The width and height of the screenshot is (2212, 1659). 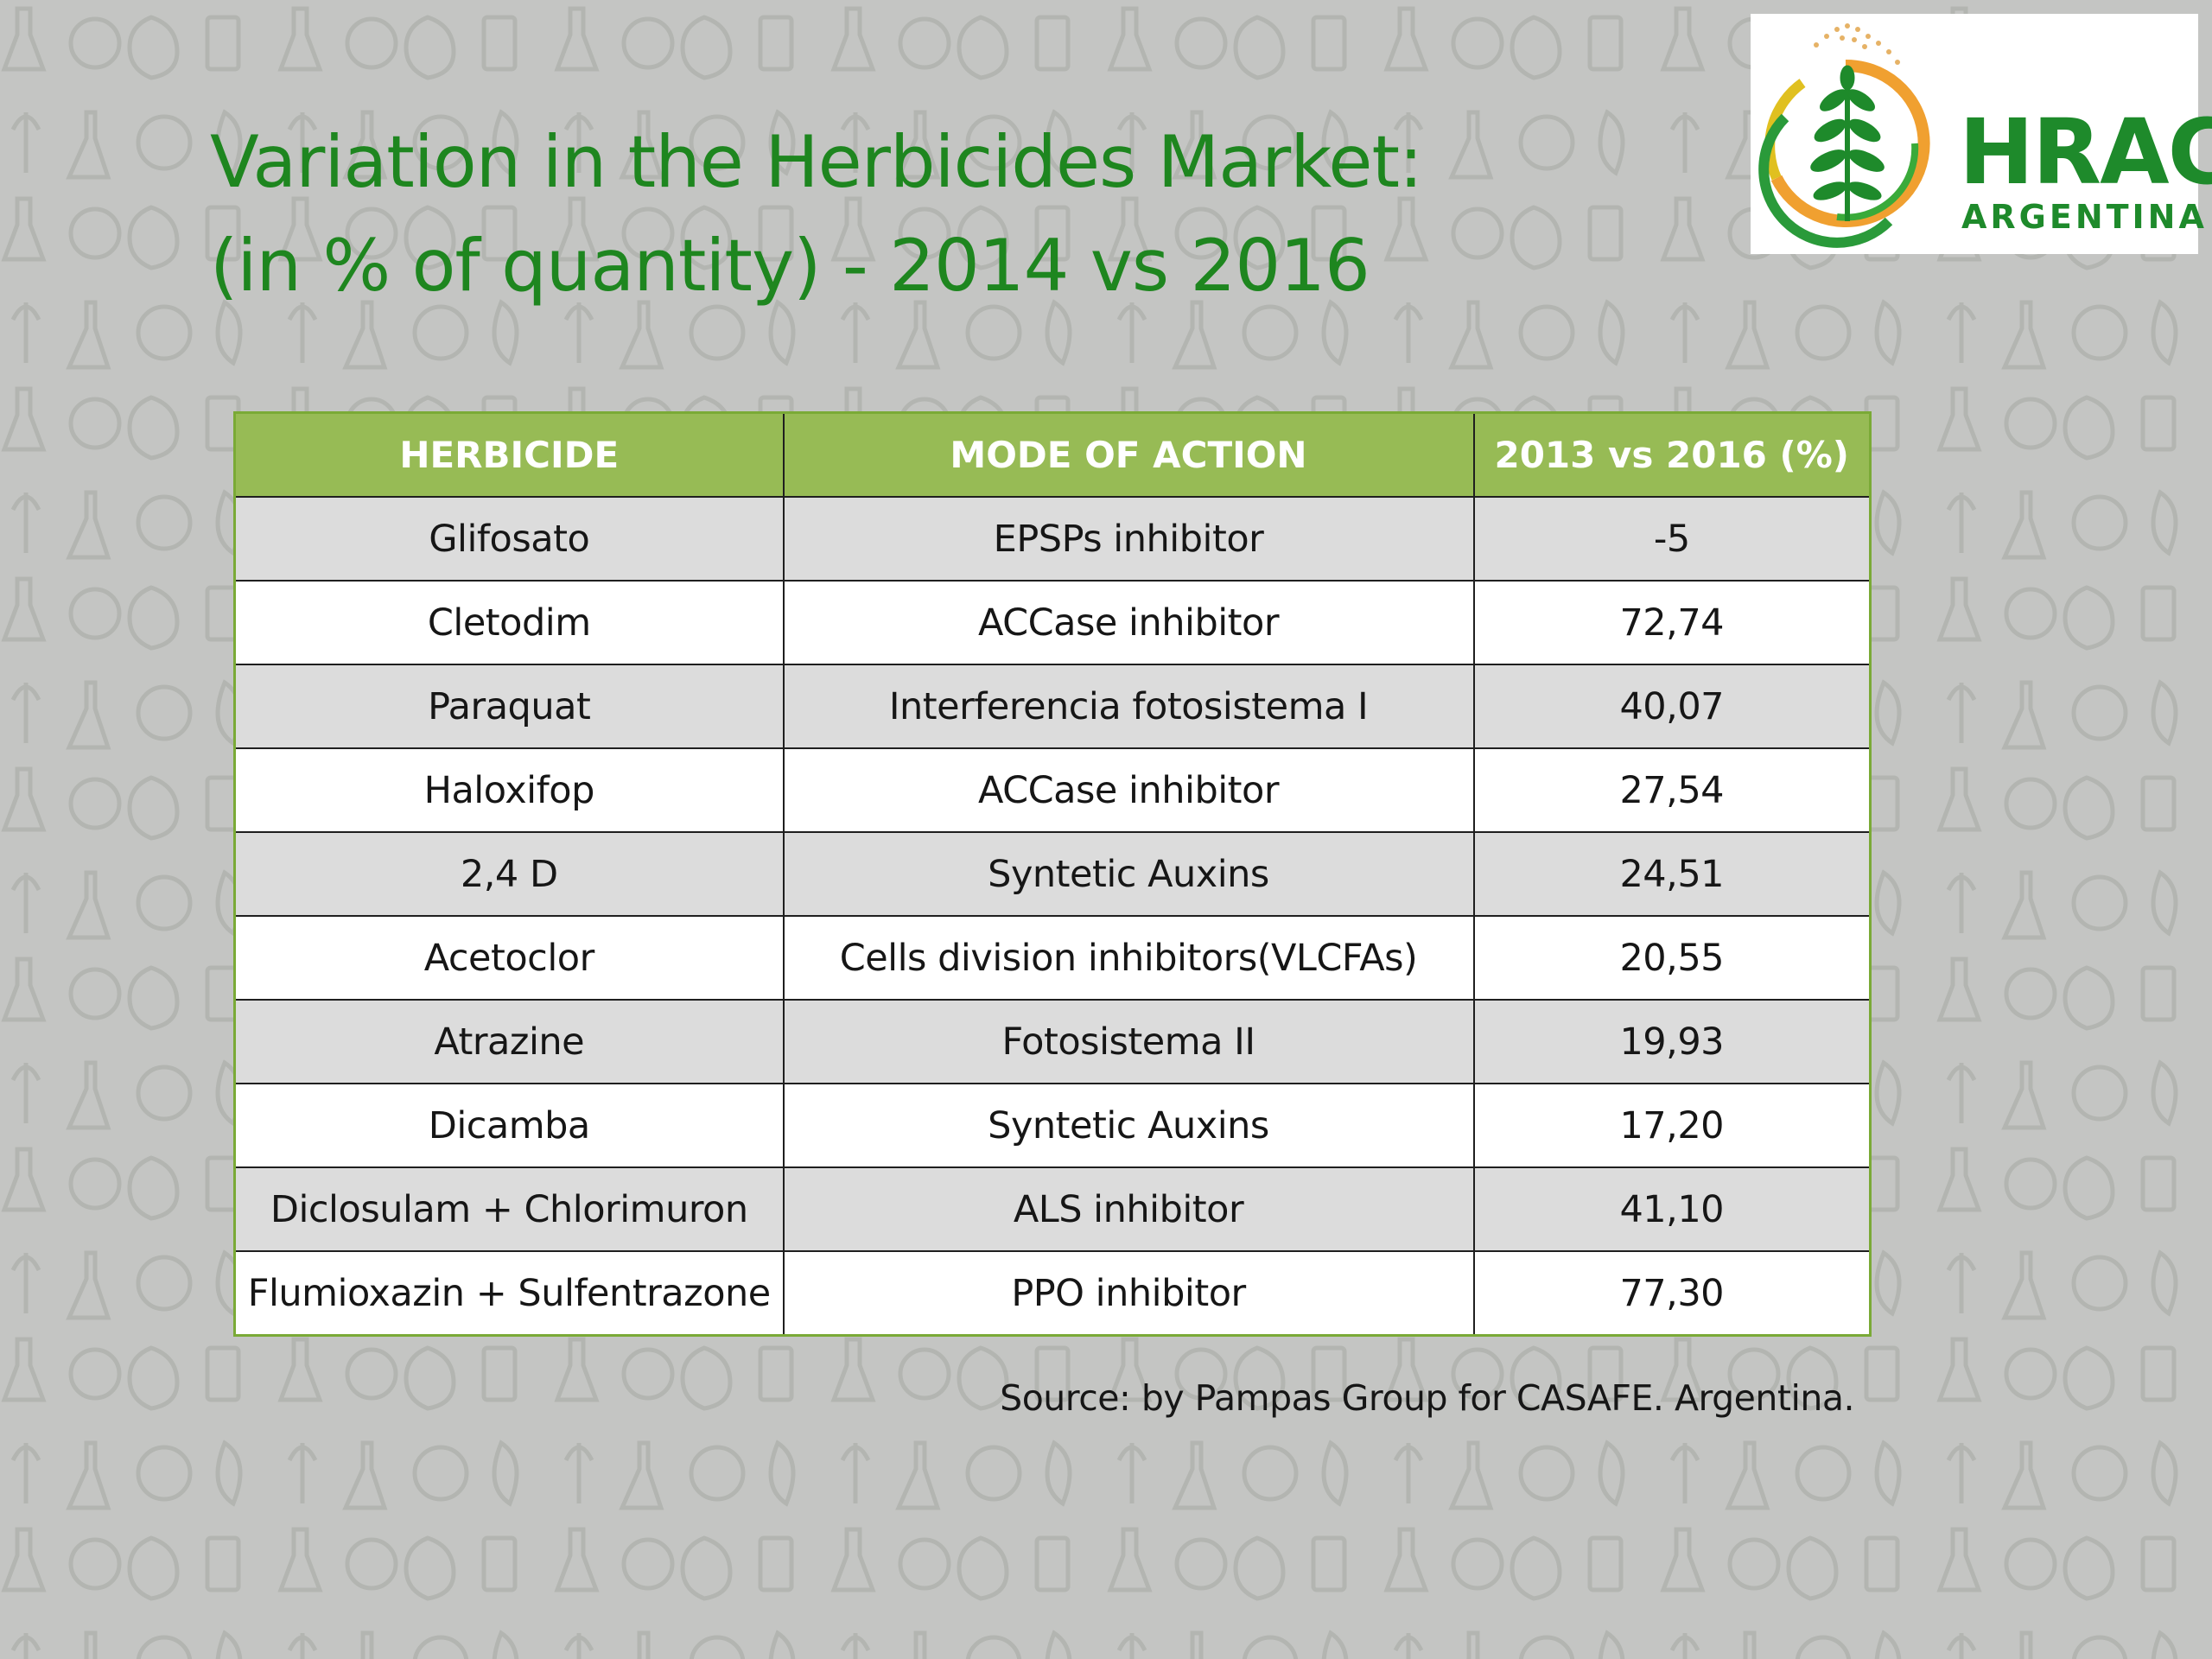 I want to click on variation-cell: 72,74, so click(x=1671, y=622).